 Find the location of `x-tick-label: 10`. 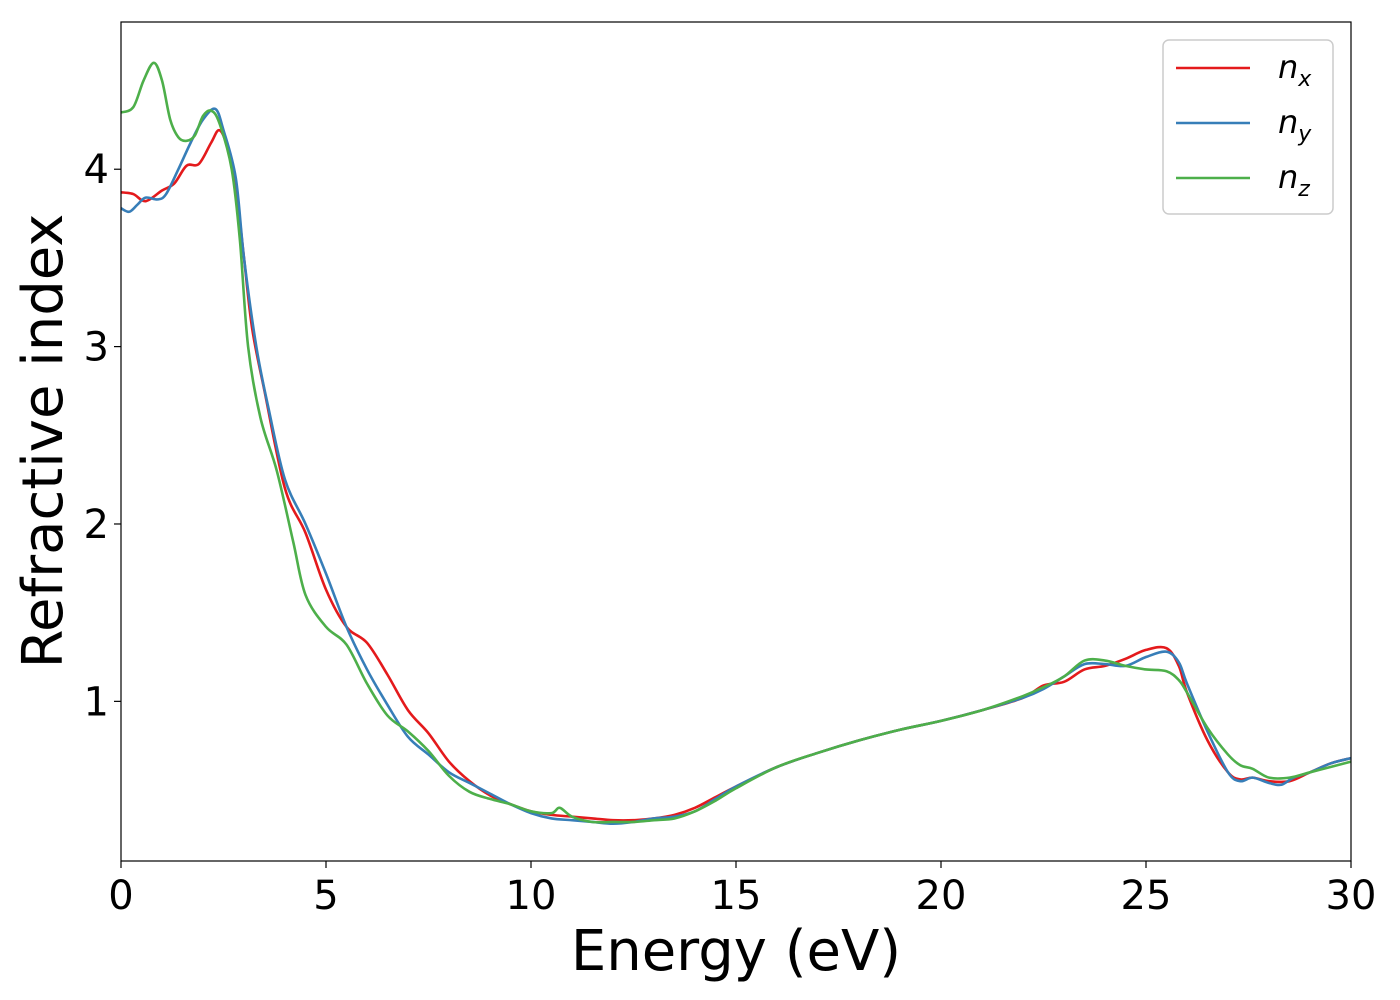

x-tick-label: 10 is located at coordinates (531, 896).